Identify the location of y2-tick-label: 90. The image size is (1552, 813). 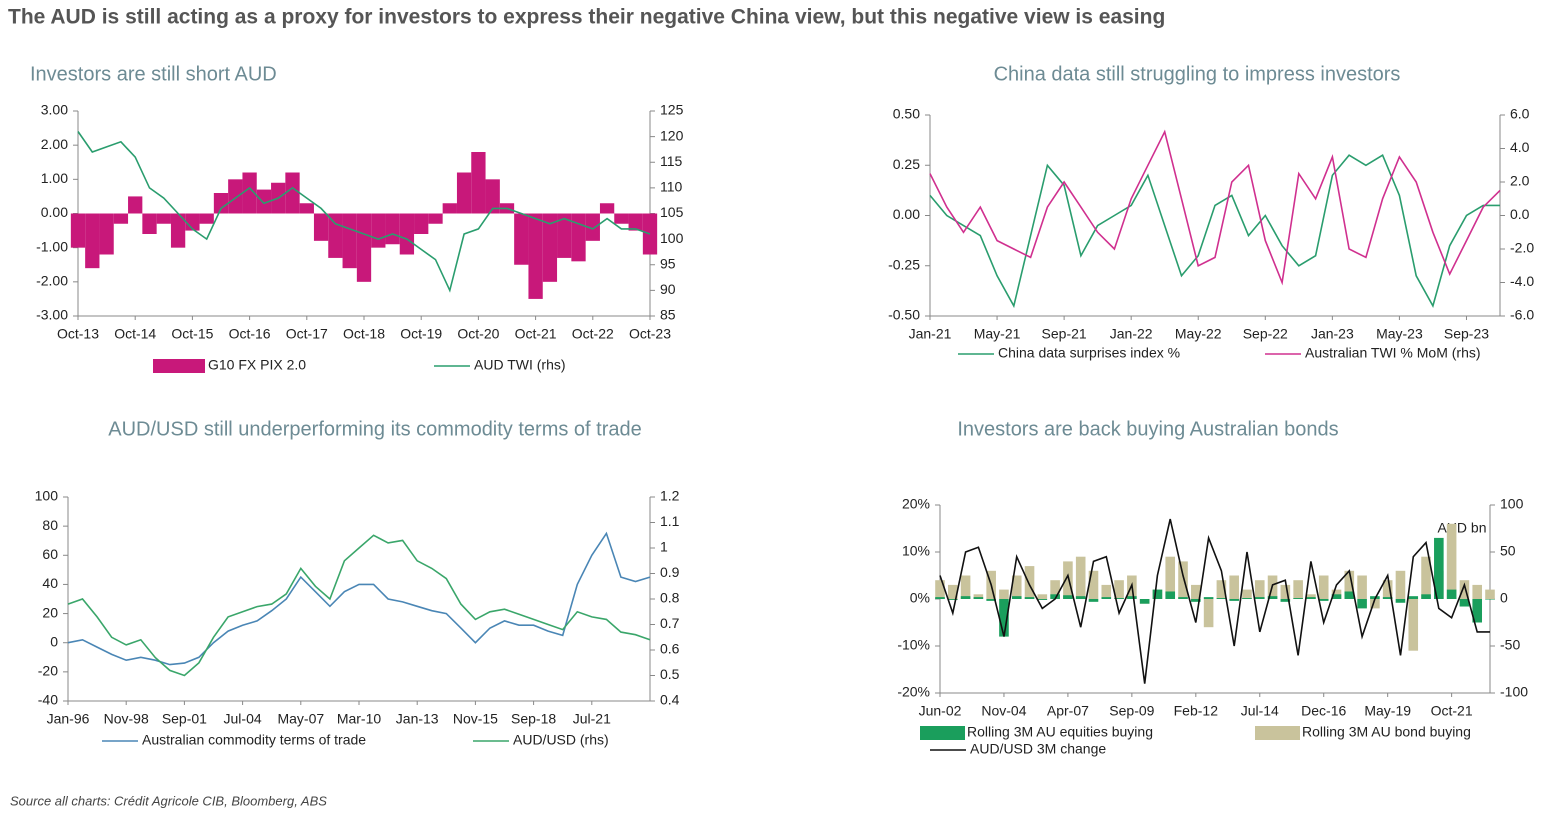
(668, 289).